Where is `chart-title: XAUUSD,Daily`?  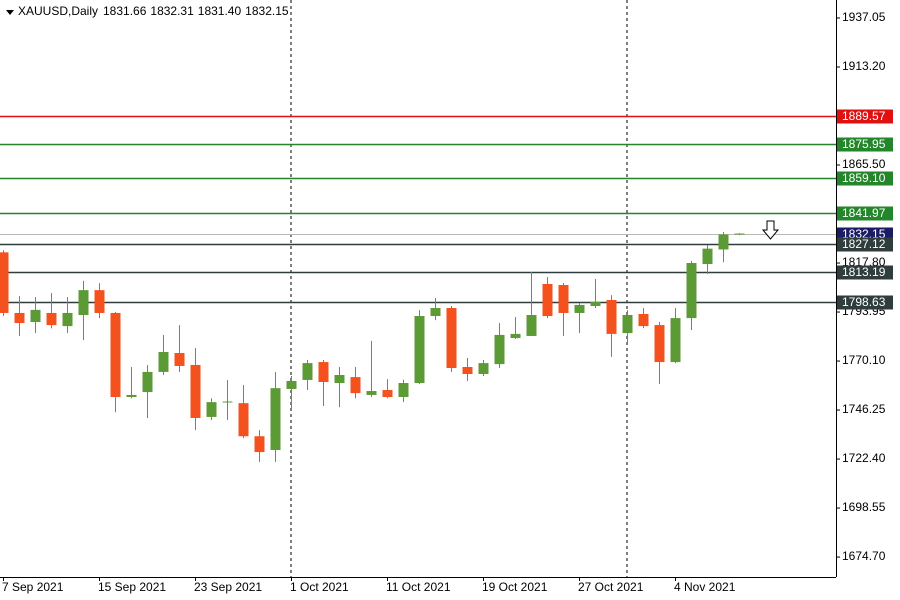
chart-title: XAUUSD,Daily is located at coordinates (58, 11).